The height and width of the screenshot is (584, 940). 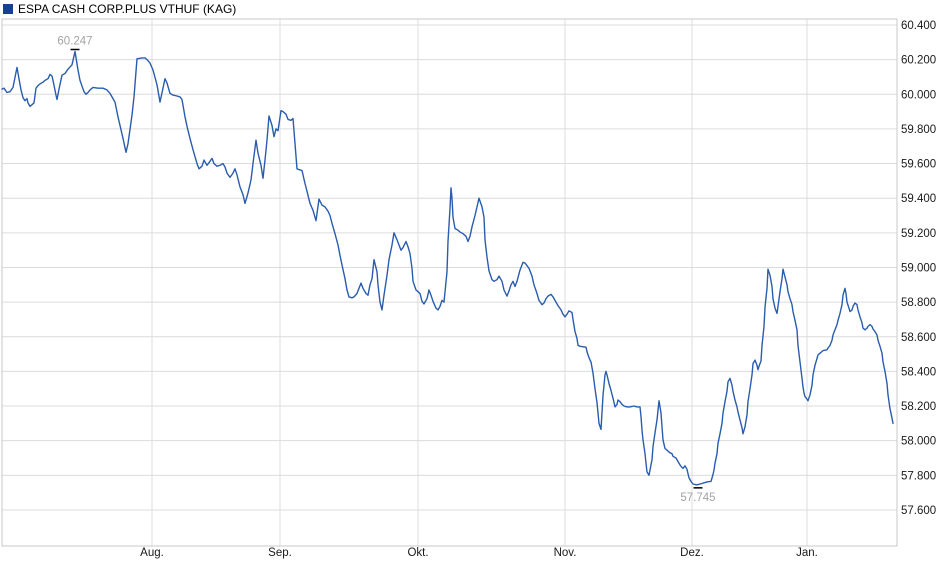 What do you see at coordinates (918, 442) in the screenshot?
I see `svg-text: 58.000` at bounding box center [918, 442].